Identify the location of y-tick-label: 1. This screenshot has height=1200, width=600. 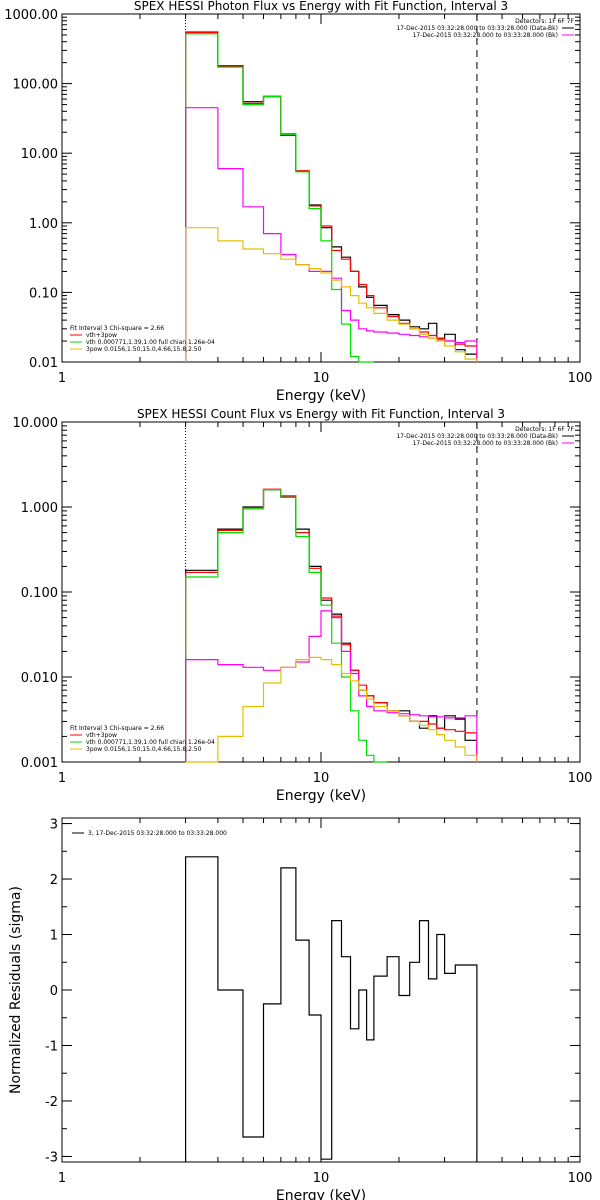
(54, 936).